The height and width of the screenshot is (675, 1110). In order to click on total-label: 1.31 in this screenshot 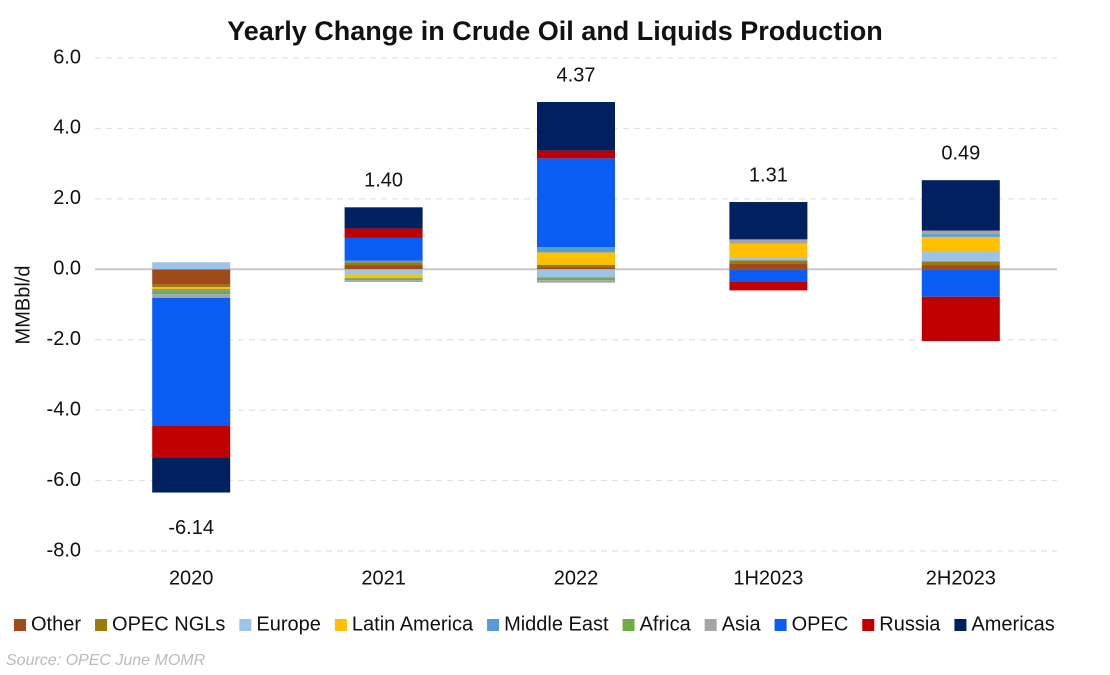, I will do `click(768, 175)`.